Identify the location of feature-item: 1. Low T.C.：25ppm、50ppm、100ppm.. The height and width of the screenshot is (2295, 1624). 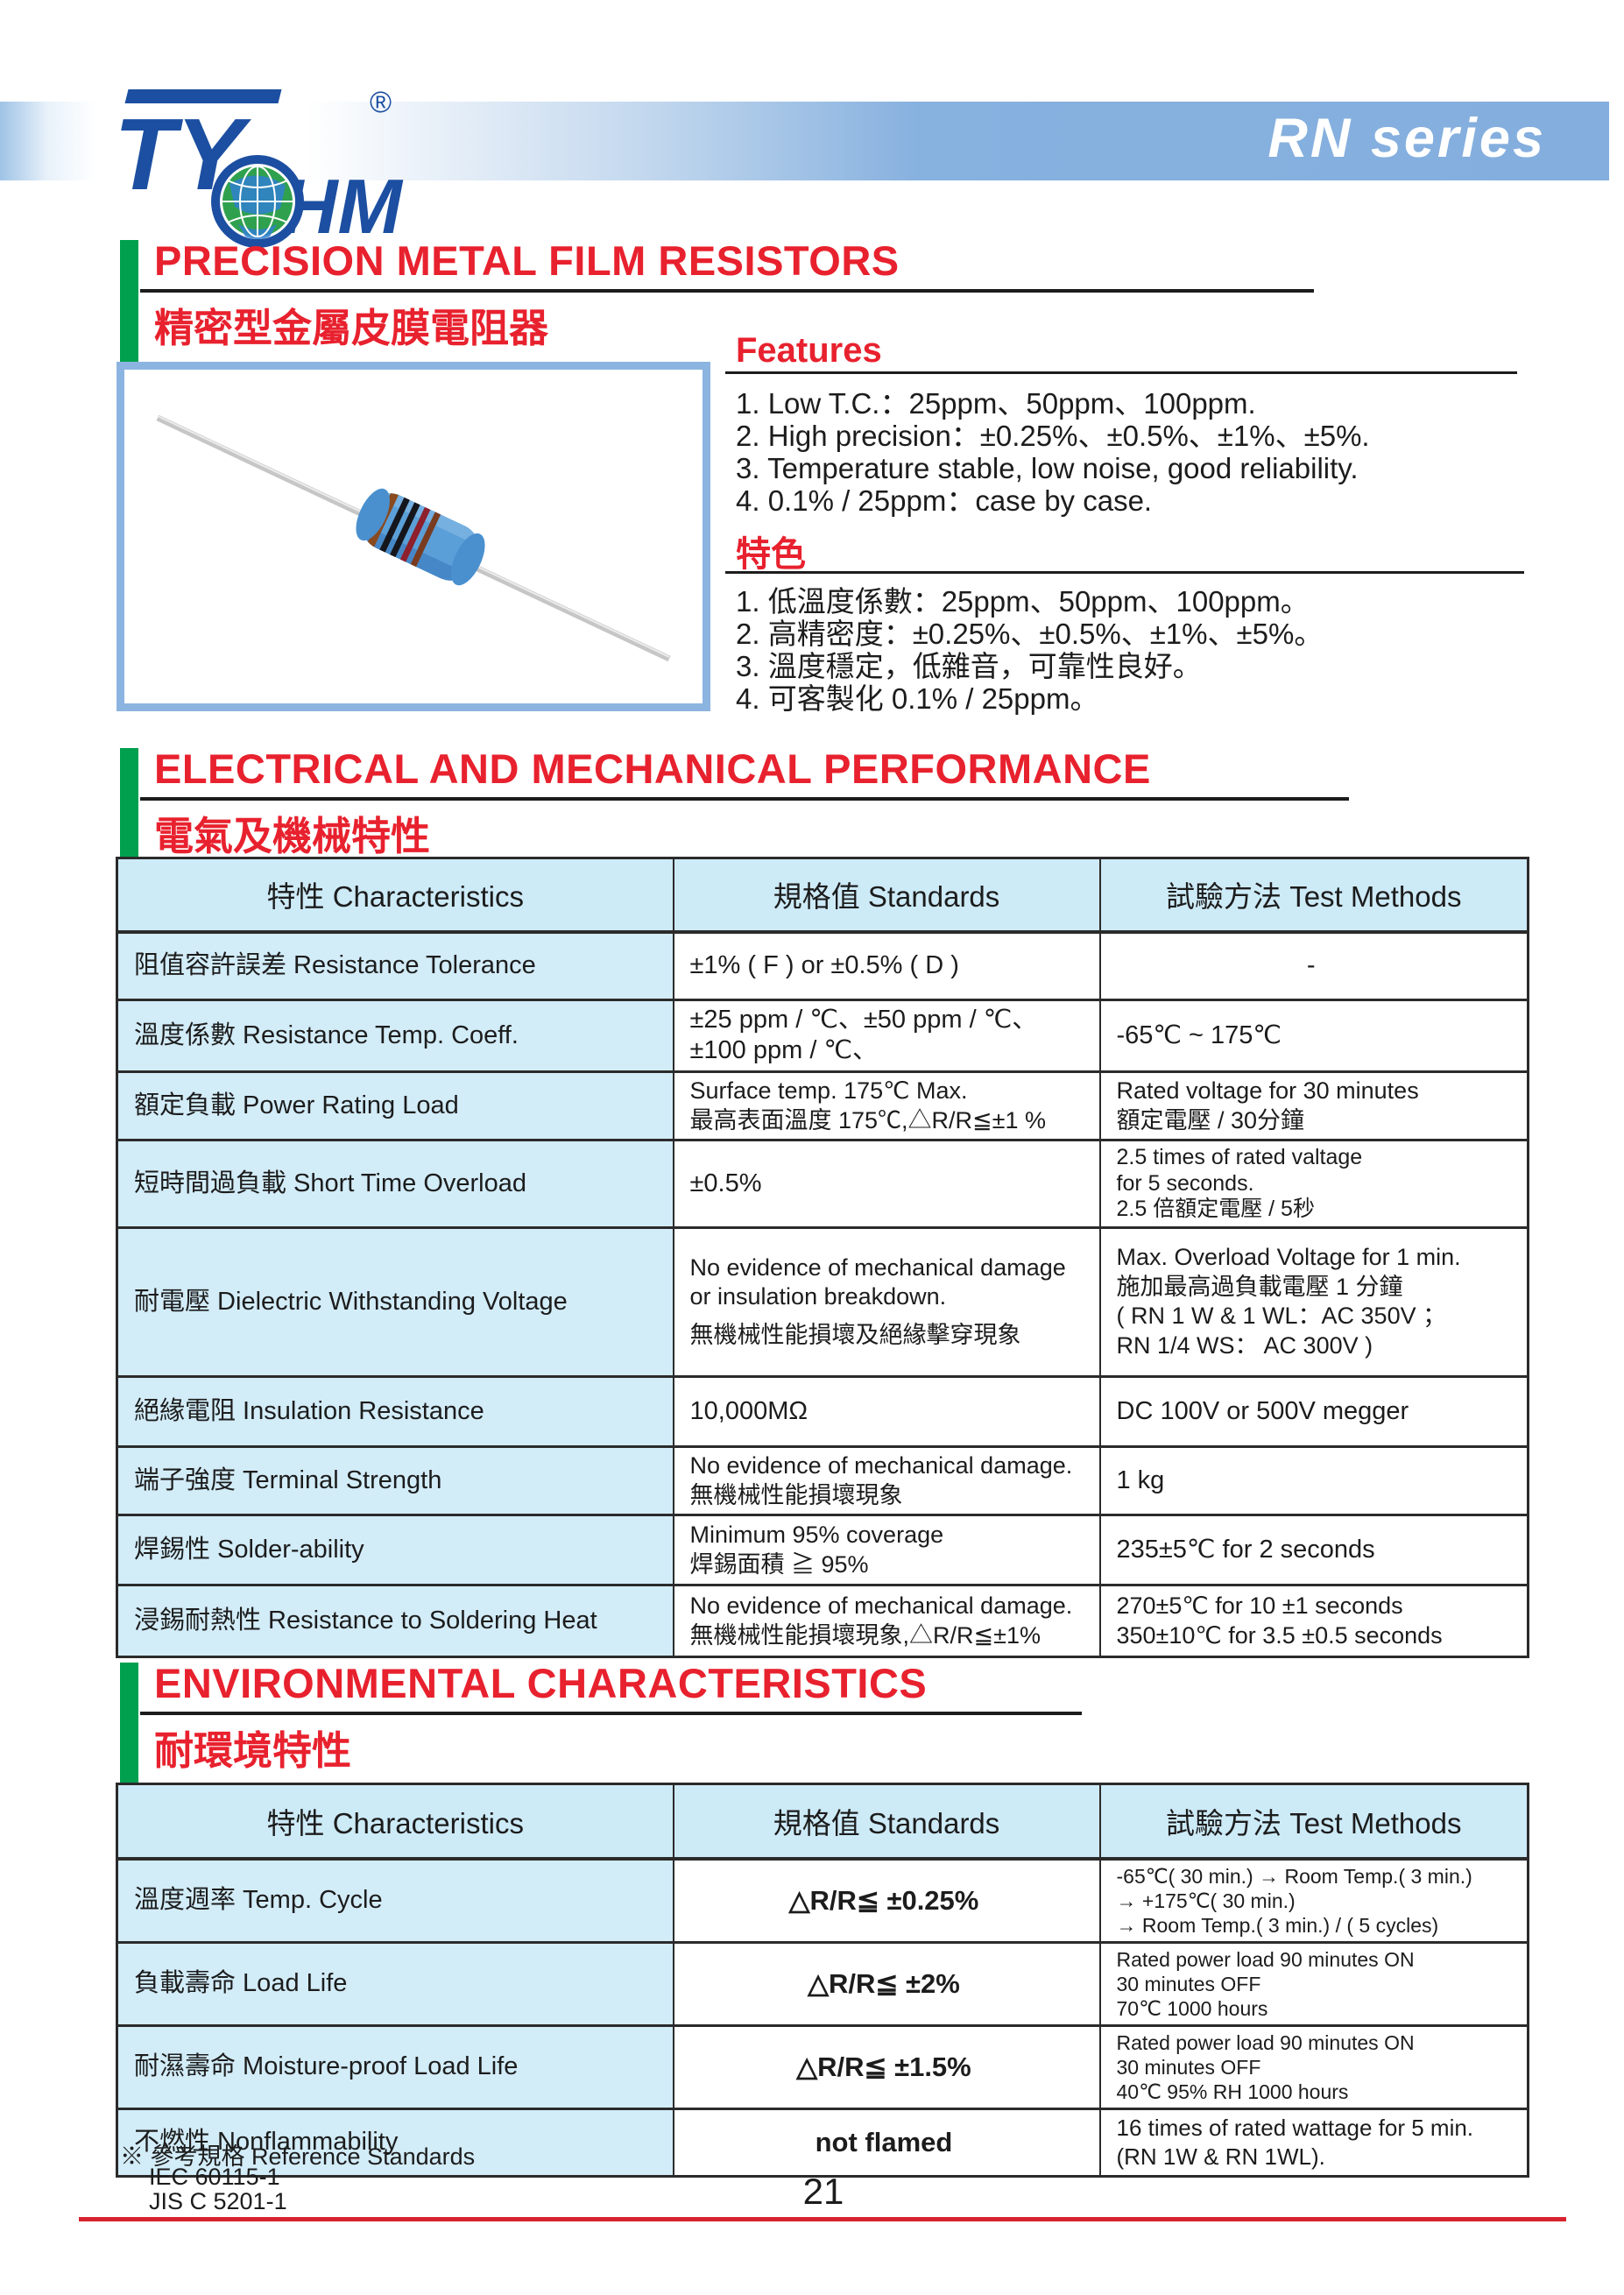
(996, 403).